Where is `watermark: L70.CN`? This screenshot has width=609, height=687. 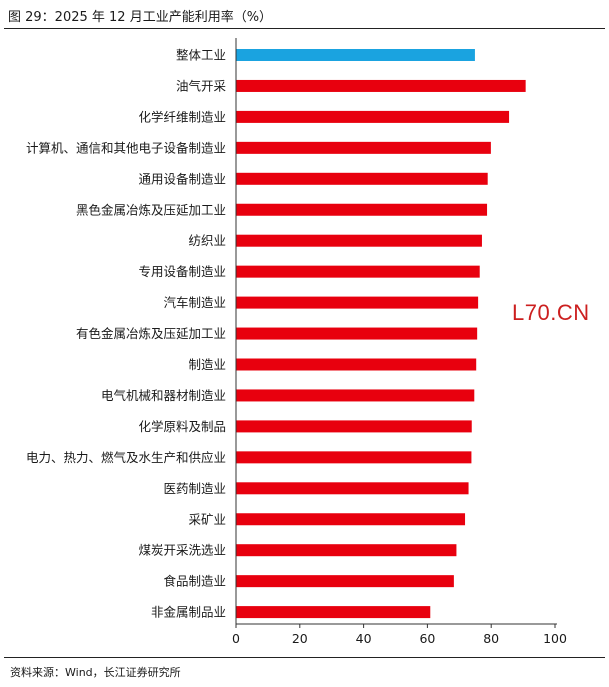
watermark: L70.CN is located at coordinates (551, 312).